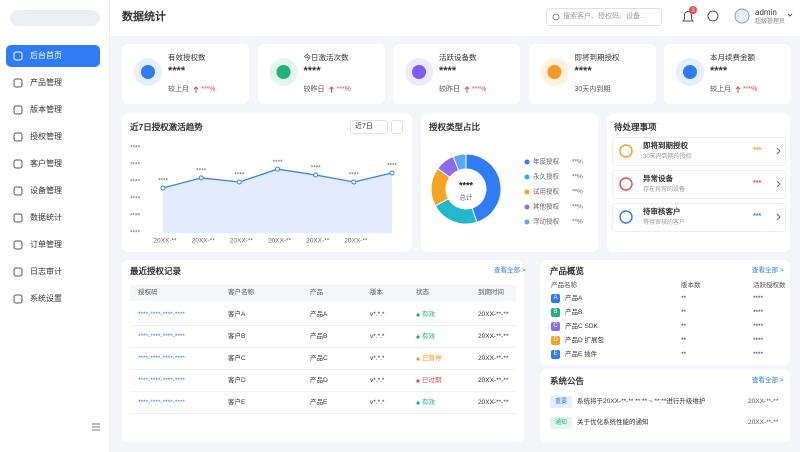 This screenshot has width=800, height=452. I want to click on pending-title: 待审核客户, so click(662, 211).